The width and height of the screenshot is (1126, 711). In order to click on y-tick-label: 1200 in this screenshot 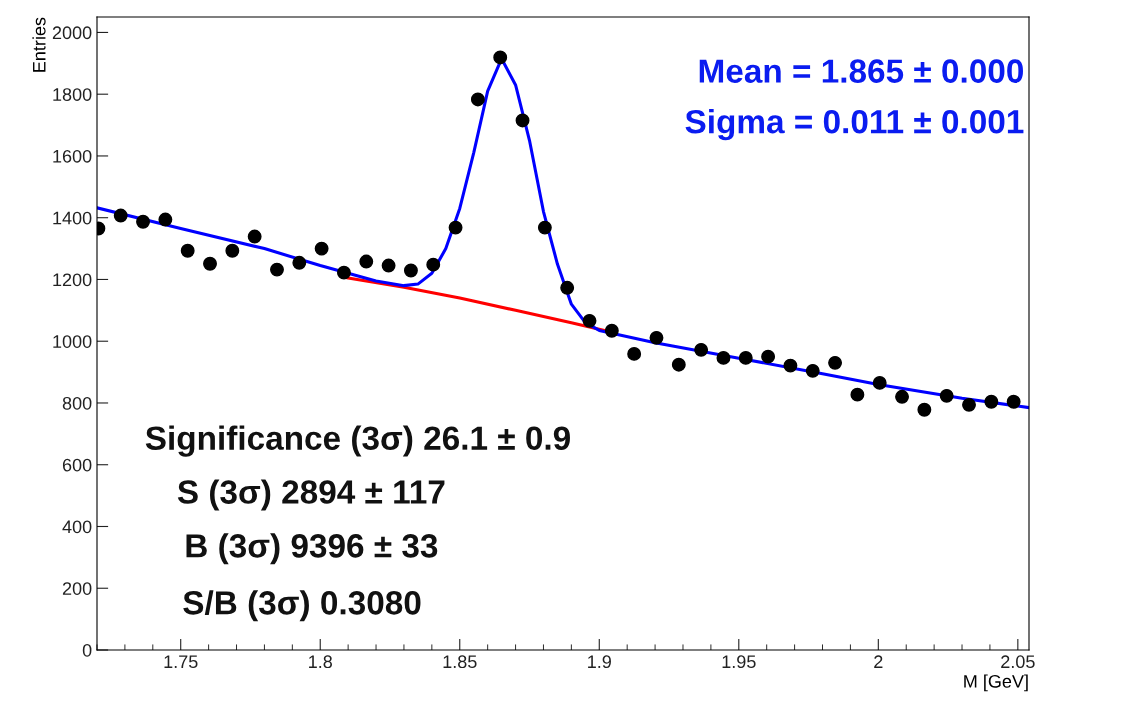, I will do `click(72, 280)`.